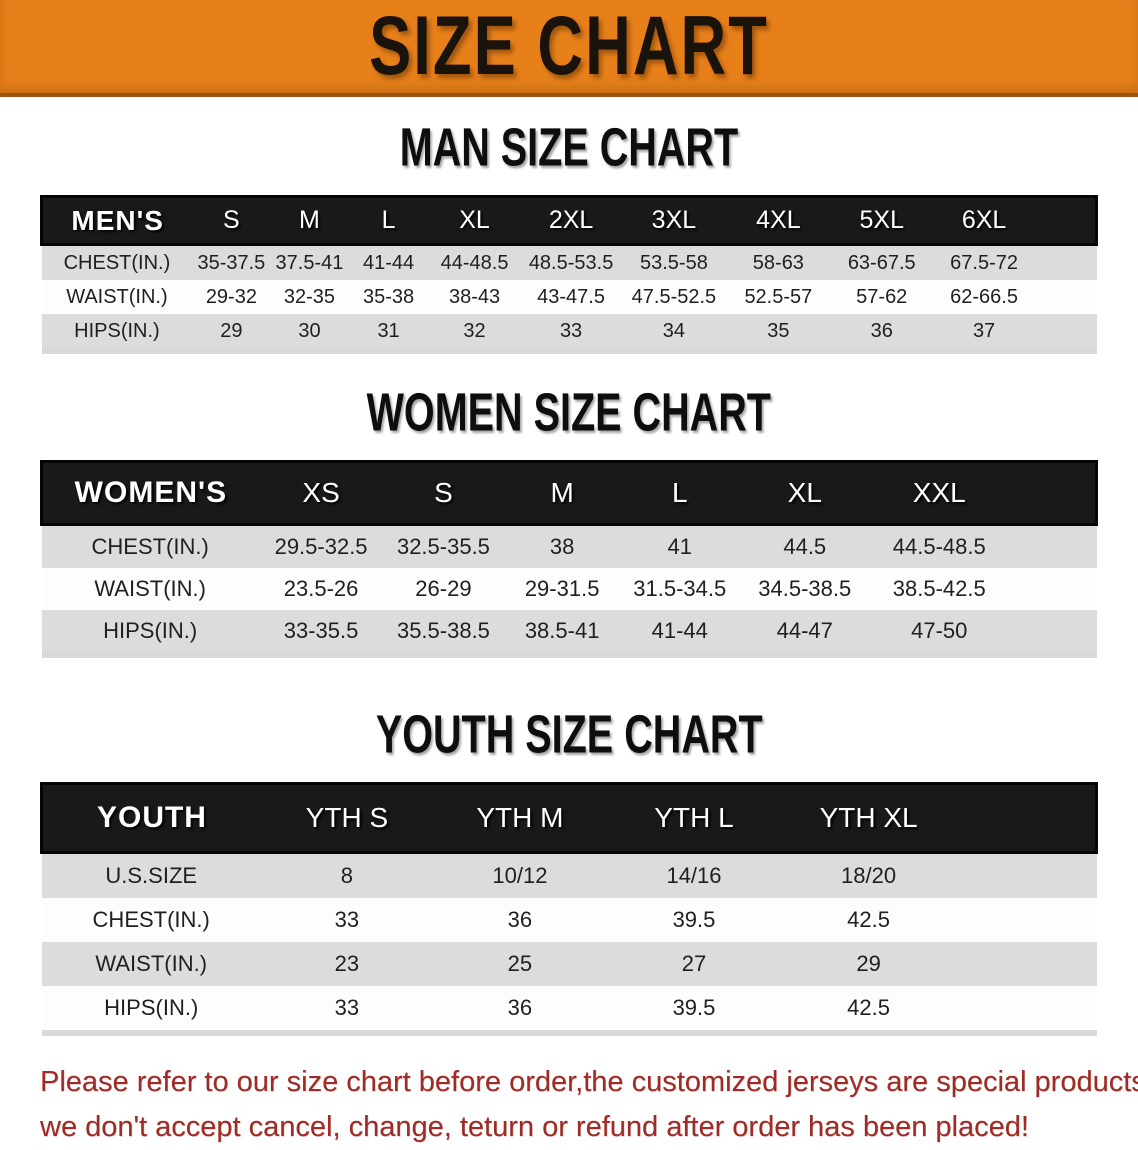 The image size is (1138, 1150). What do you see at coordinates (321, 588) in the screenshot?
I see `measurement-value: 23.5-26` at bounding box center [321, 588].